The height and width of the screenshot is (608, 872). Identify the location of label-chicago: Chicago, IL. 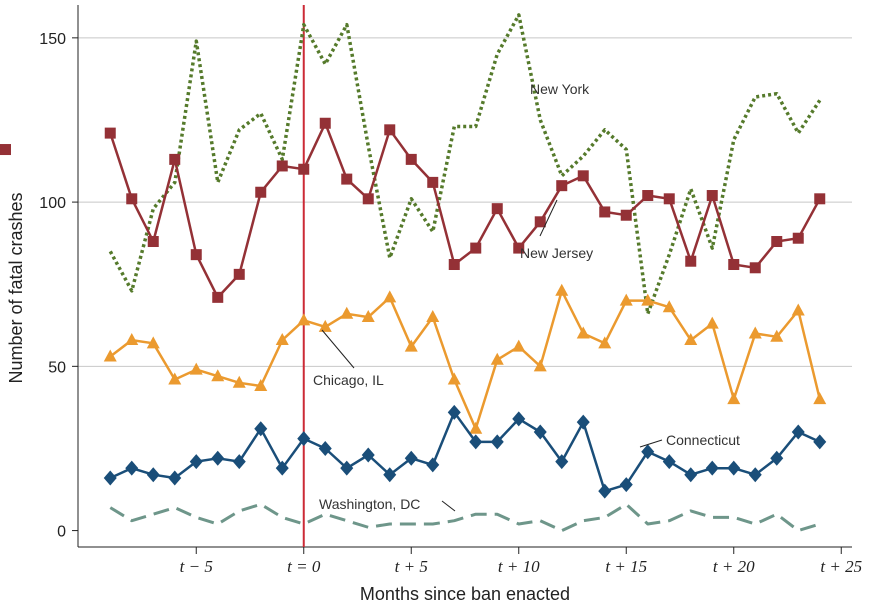
(348, 380).